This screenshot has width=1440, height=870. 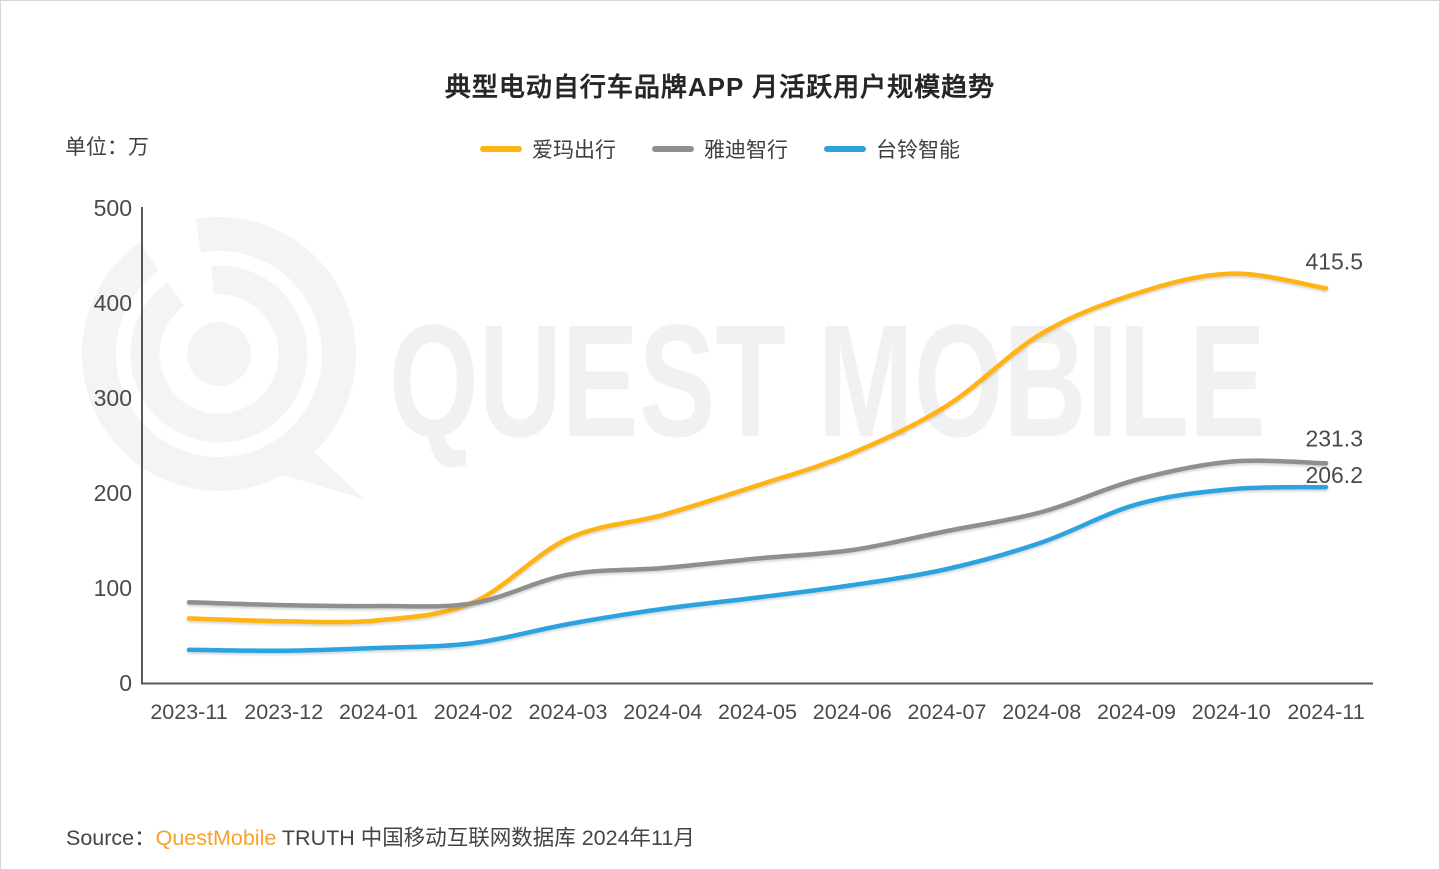 I want to click on end-value-label-yadea: 231.3, so click(x=1334, y=438).